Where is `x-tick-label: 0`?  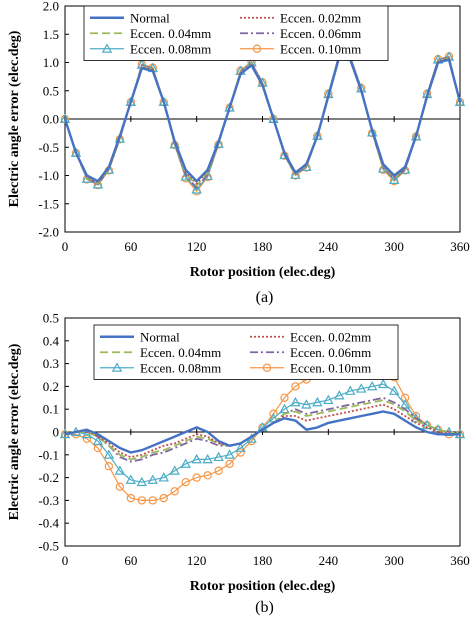
x-tick-label: 0 is located at coordinates (65, 246).